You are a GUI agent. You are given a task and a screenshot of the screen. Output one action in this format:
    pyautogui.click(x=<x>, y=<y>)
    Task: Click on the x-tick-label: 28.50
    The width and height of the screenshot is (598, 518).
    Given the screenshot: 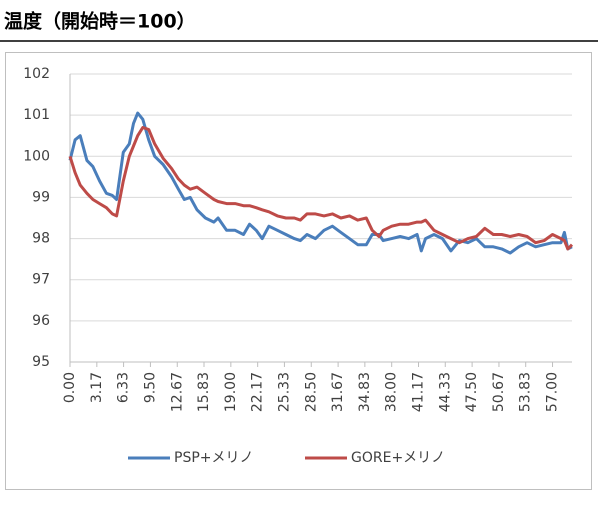 What is the action you would take?
    pyautogui.click(x=311, y=392)
    